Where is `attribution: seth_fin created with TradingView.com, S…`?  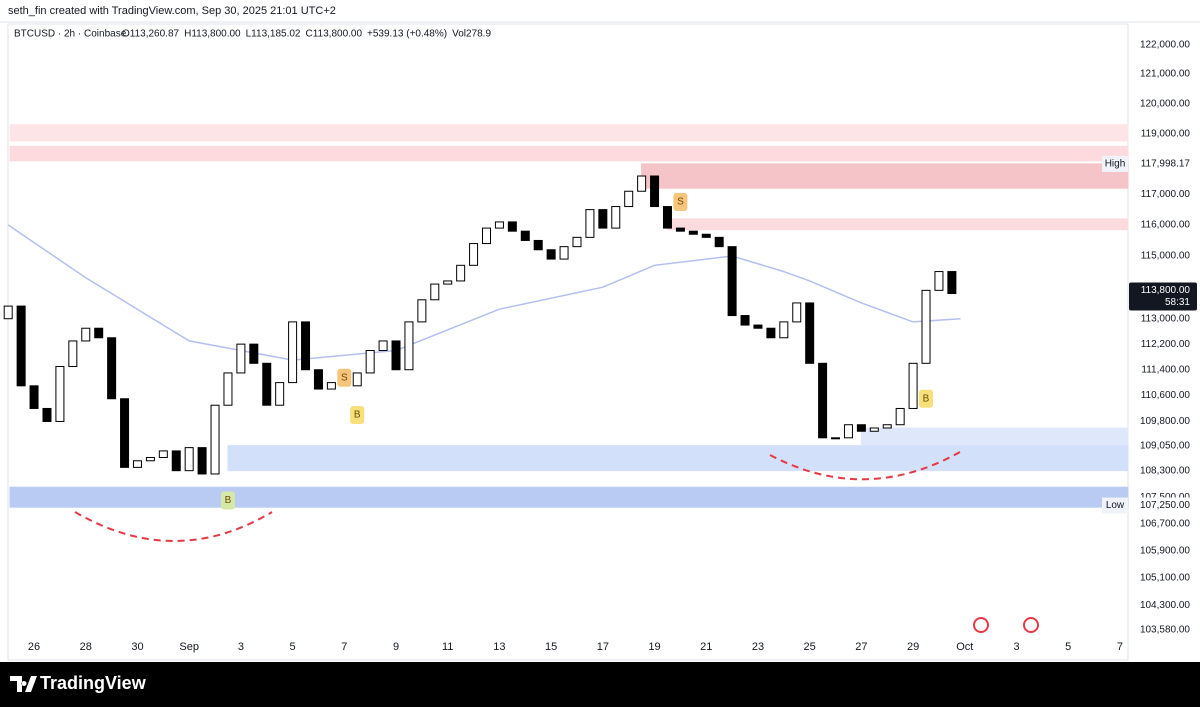
attribution: seth_fin created with TradingView.com, S… is located at coordinates (172, 11).